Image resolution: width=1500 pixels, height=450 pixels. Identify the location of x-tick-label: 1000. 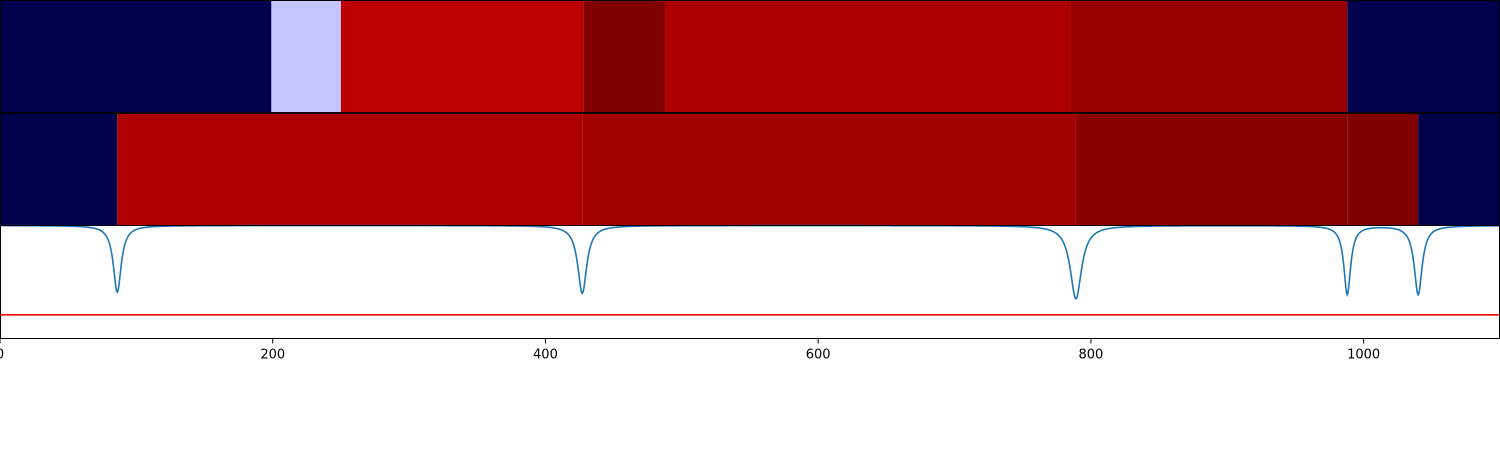
(1363, 355).